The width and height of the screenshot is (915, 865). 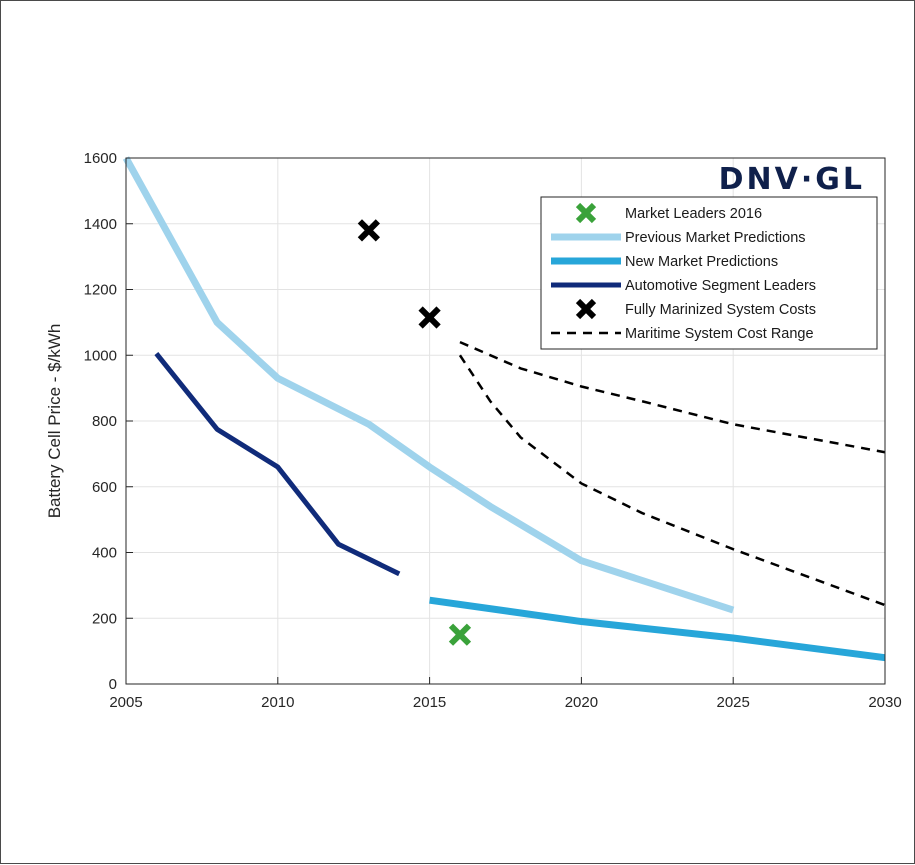 I want to click on x-tick-label: 2020, so click(x=581, y=702).